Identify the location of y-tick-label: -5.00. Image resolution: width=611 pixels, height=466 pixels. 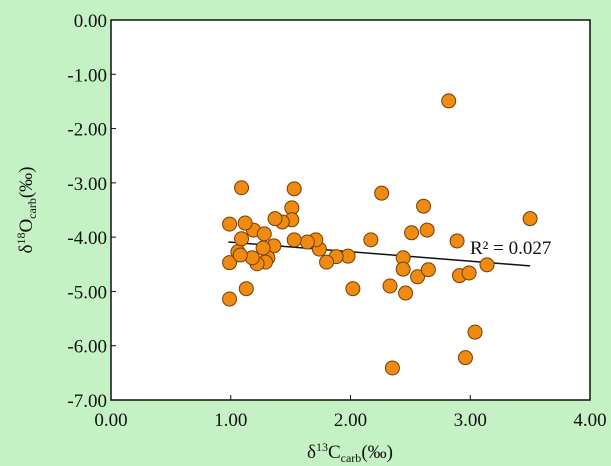
(87, 292).